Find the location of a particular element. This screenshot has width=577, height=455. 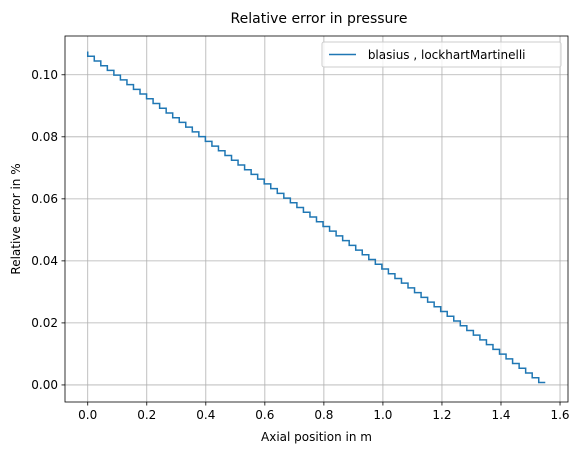

y-tick-label: 0.06 is located at coordinates (44, 199).